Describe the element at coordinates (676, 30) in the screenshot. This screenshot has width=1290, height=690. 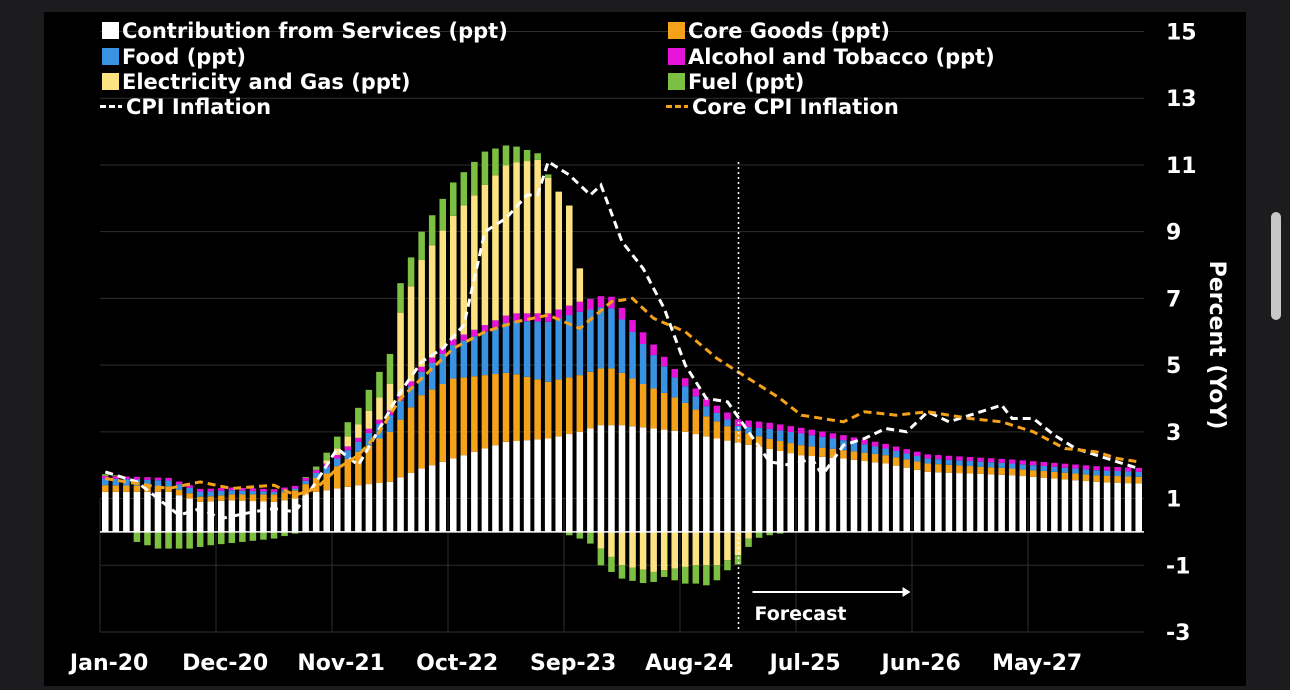
I see `legend-swatch-core-goods` at that location.